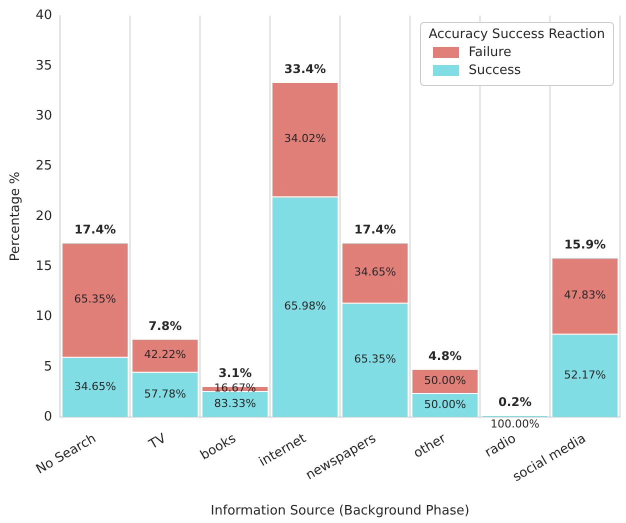 Image resolution: width=626 pixels, height=523 pixels. Describe the element at coordinates (157, 442) in the screenshot. I see `x-tick-label: TV` at that location.